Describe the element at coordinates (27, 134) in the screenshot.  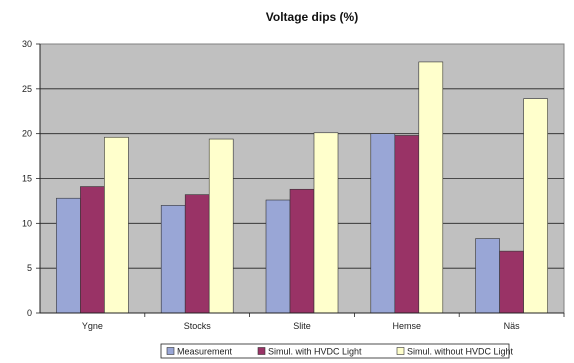
I see `y-tick-label: 20` at that location.